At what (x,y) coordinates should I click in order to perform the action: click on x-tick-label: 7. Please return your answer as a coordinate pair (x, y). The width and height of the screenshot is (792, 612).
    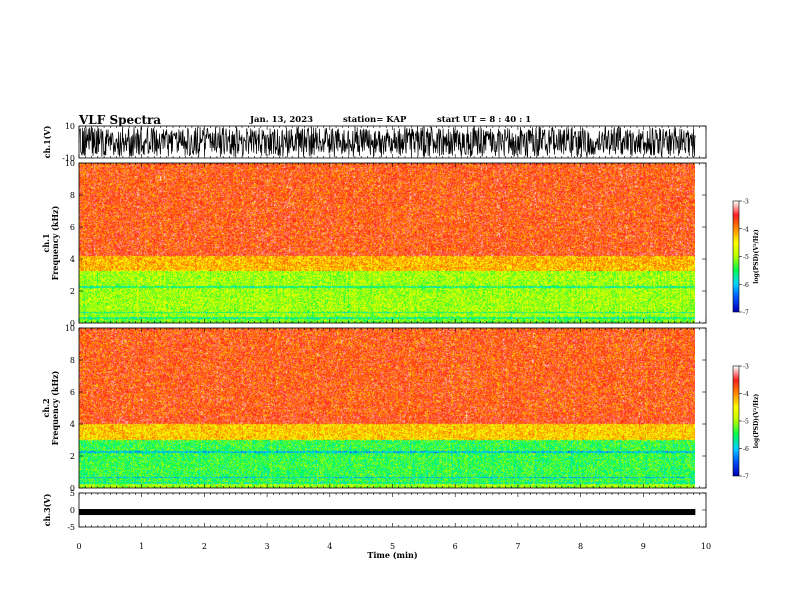
    Looking at the image, I should click on (517, 546).